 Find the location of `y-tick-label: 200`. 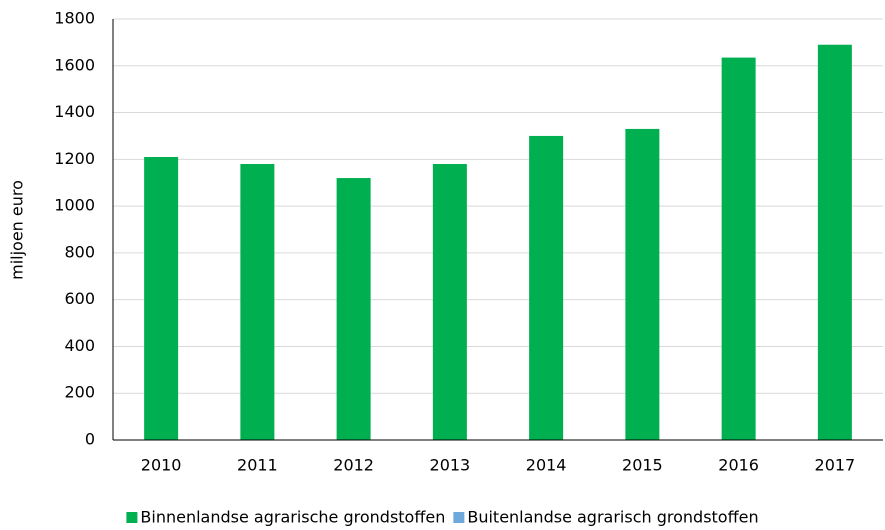

y-tick-label: 200 is located at coordinates (79, 392).